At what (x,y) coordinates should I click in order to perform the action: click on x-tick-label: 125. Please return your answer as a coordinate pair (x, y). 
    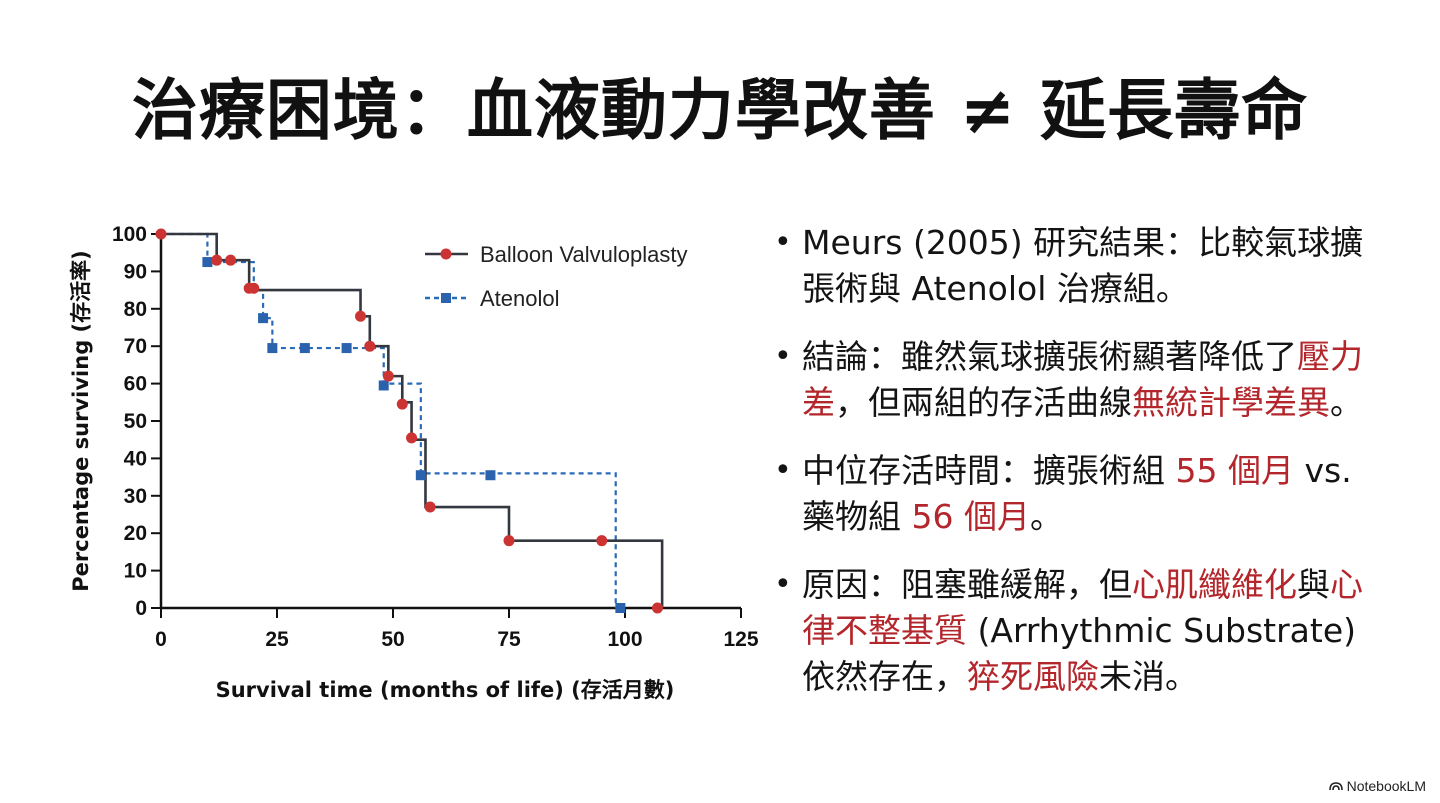
    Looking at the image, I should click on (740, 639).